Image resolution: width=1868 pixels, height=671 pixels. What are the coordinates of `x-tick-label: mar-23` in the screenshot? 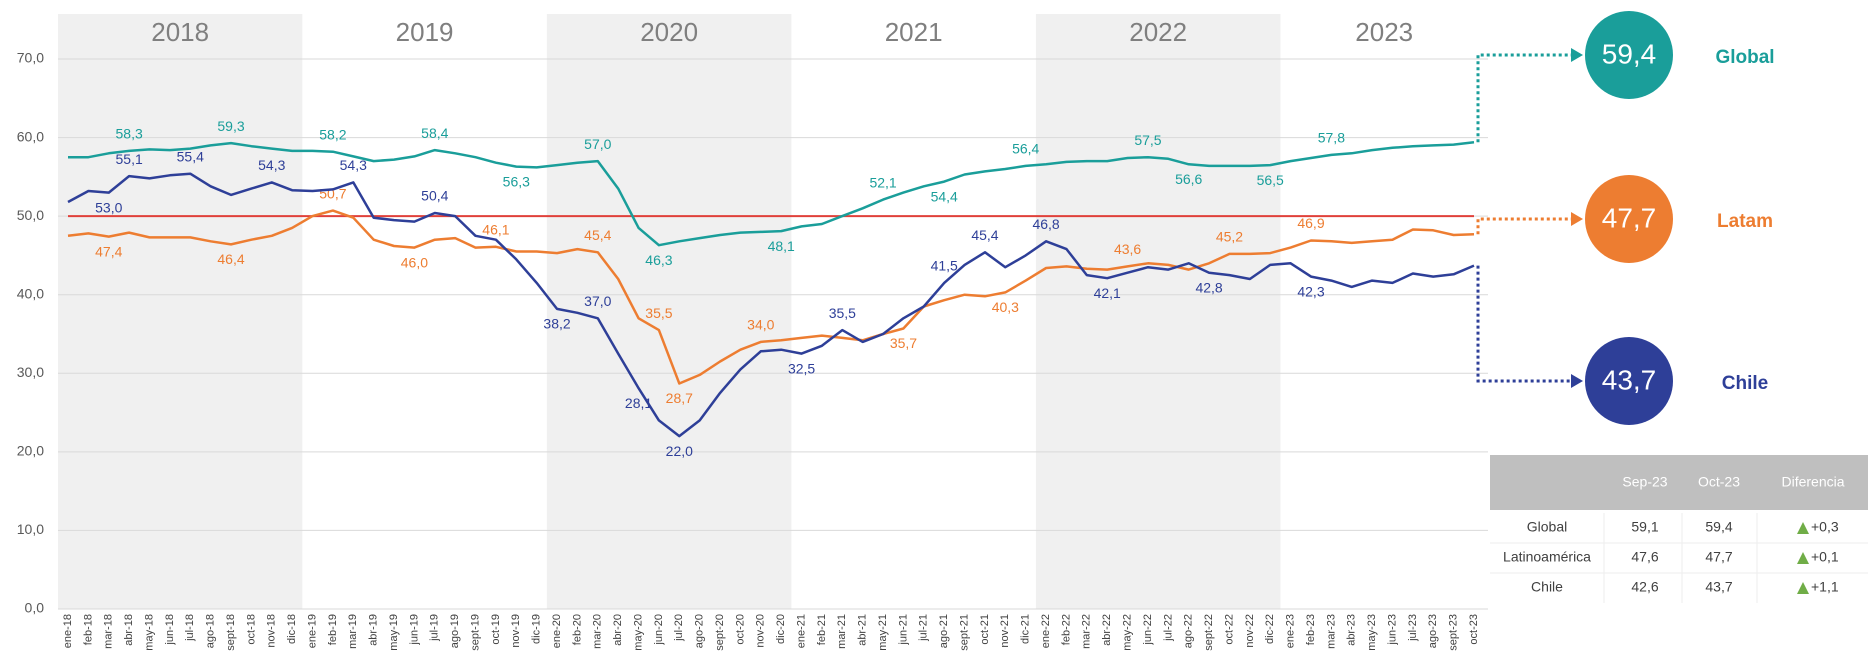 It's located at (1331, 631).